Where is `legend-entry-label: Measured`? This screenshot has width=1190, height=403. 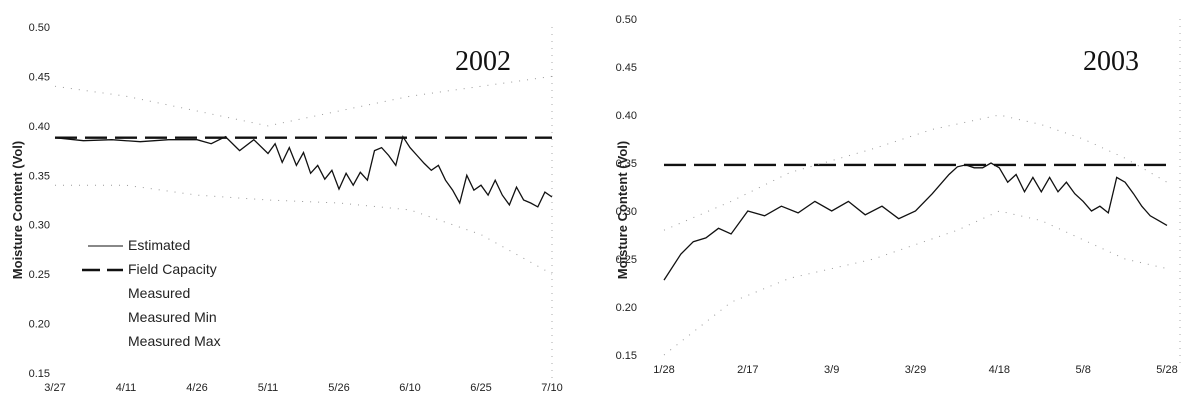 legend-entry-label: Measured is located at coordinates (159, 293).